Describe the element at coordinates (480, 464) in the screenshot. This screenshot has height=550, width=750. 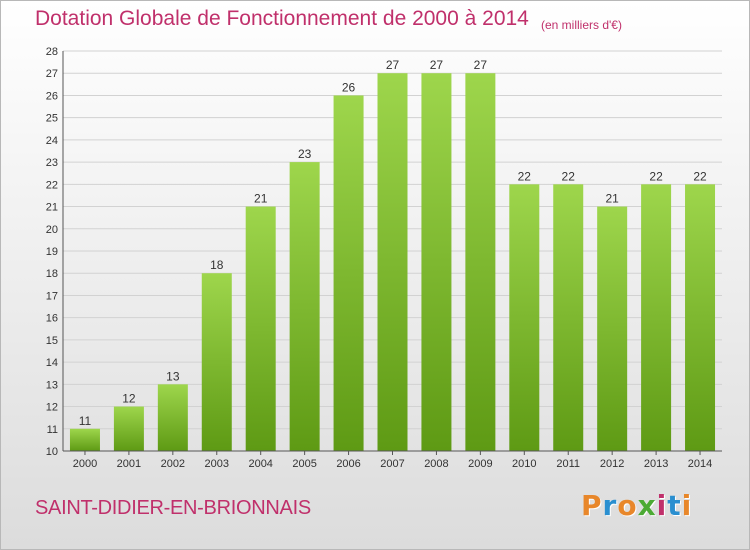
I see `x-tick-label: 2009` at that location.